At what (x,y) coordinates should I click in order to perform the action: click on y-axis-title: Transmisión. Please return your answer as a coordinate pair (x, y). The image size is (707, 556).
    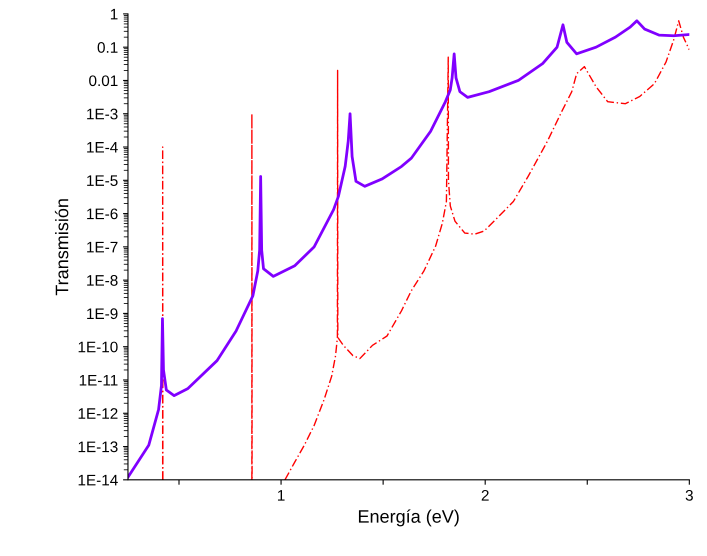
    Looking at the image, I should click on (61, 247).